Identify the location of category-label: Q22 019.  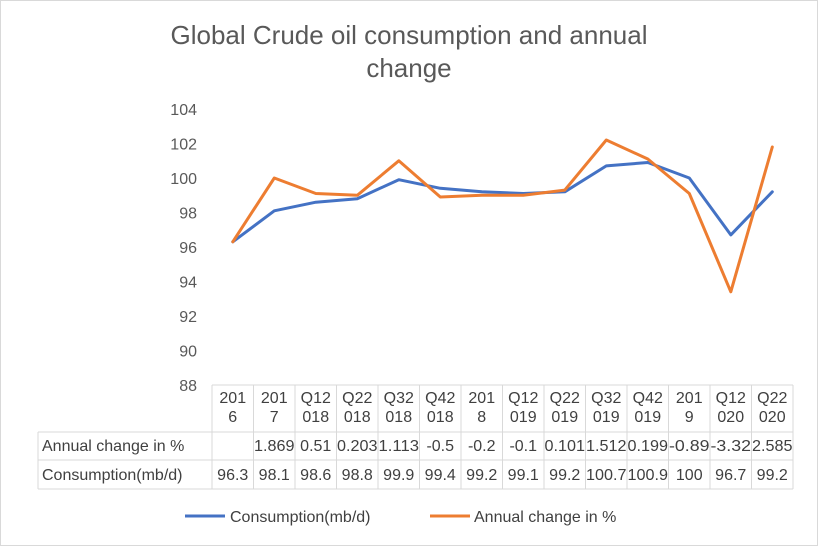
(565, 408).